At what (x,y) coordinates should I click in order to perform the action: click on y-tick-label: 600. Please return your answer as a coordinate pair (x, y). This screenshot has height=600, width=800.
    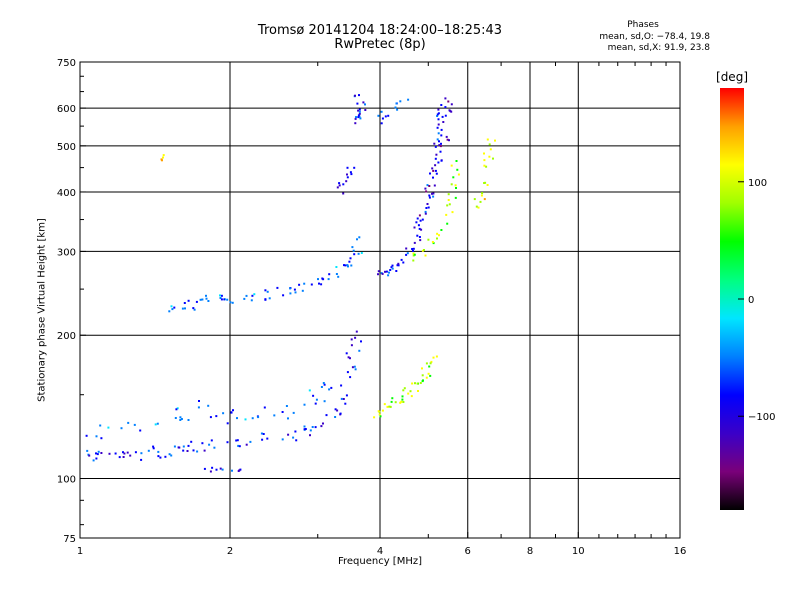
    Looking at the image, I should click on (66, 109).